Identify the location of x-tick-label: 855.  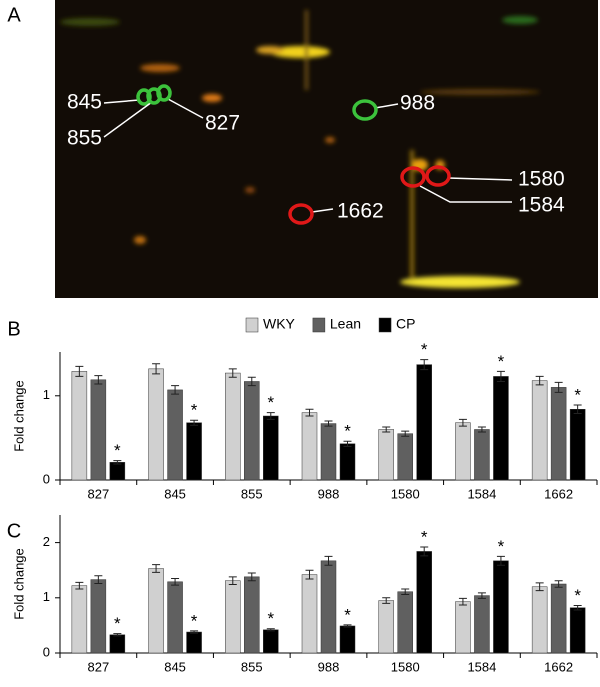
(252, 493).